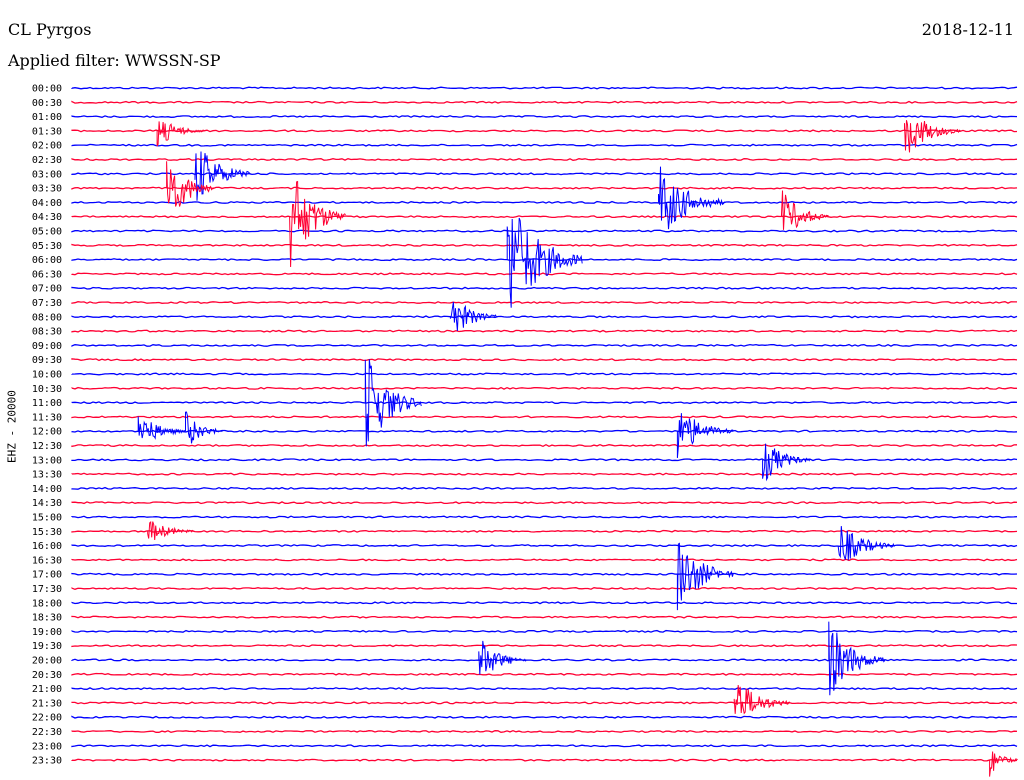 This screenshot has height=780, width=1024. I want to click on tick-label: 00:30, so click(47, 103).